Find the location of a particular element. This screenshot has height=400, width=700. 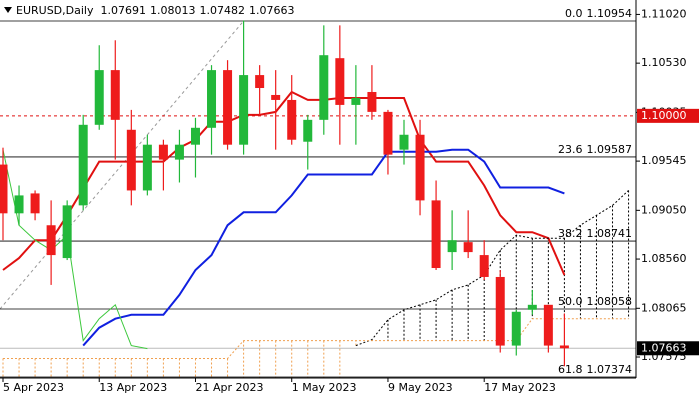

chart-title: EURUSD,Daily is located at coordinates (55, 10).